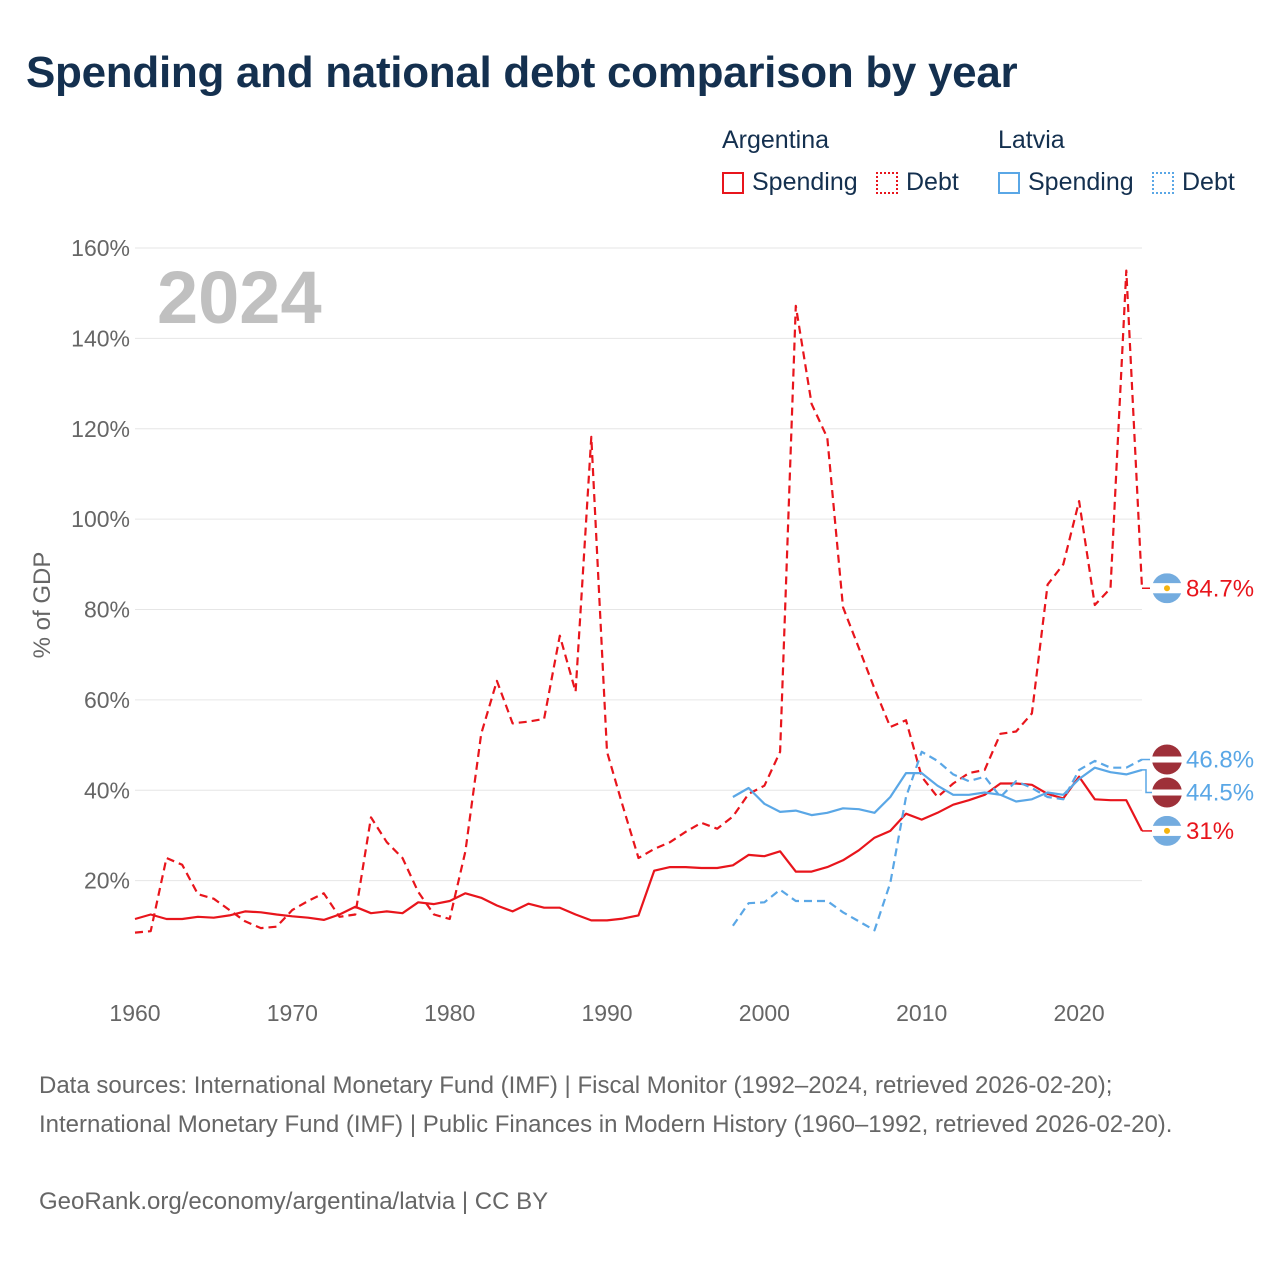 The height and width of the screenshot is (1280, 1280). Describe the element at coordinates (1078, 1013) in the screenshot. I see `x-tick-label: 2020` at that location.